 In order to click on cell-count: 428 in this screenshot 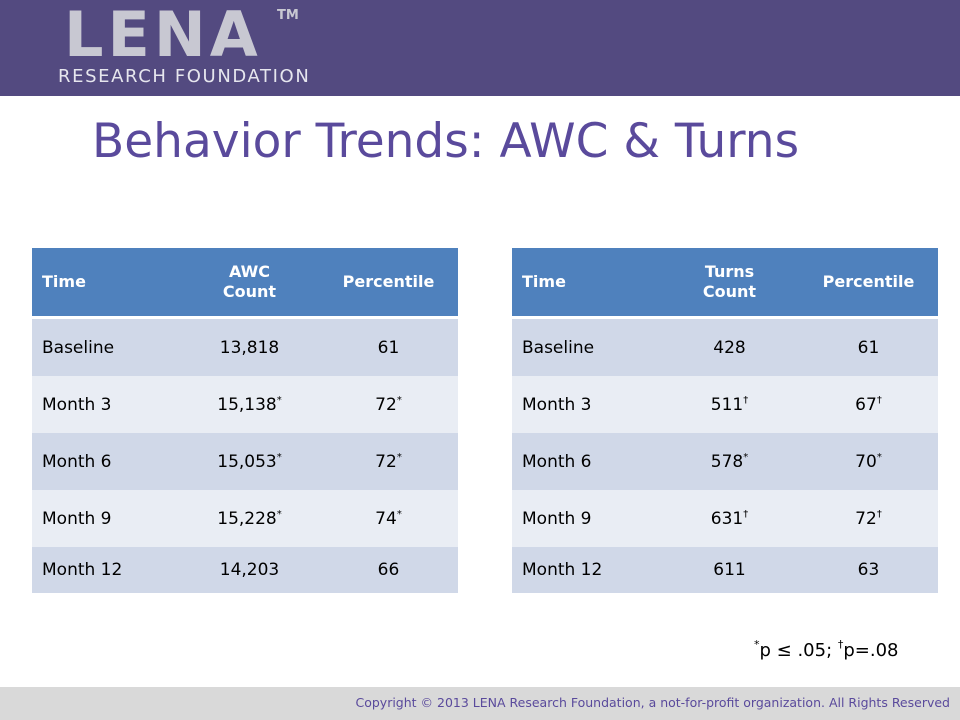, I will do `click(729, 346)`.